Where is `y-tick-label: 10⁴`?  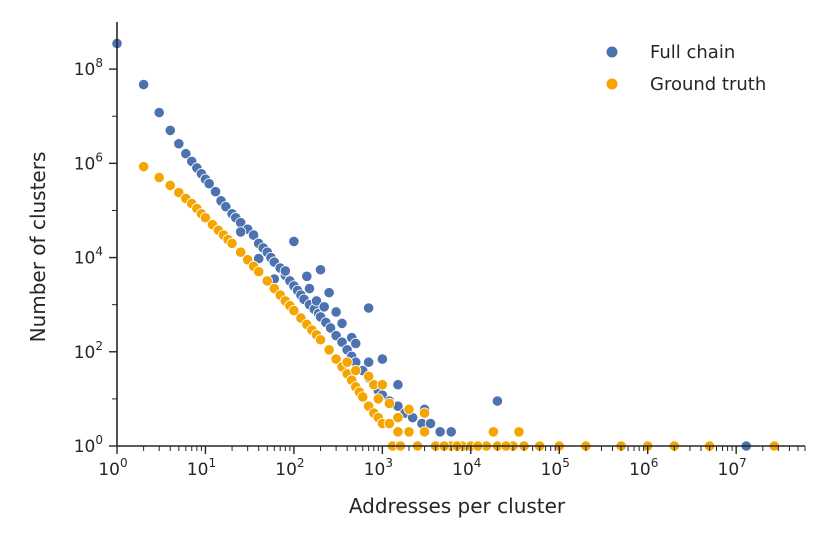
y-tick-label: 10⁴ is located at coordinates (88, 257).